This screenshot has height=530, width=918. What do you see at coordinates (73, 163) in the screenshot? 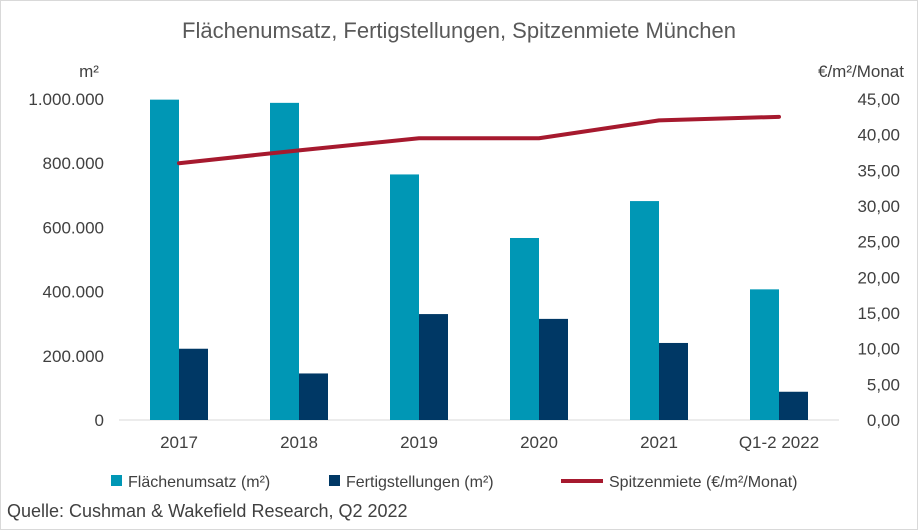
I see `left-tick-label: 800.000` at bounding box center [73, 163].